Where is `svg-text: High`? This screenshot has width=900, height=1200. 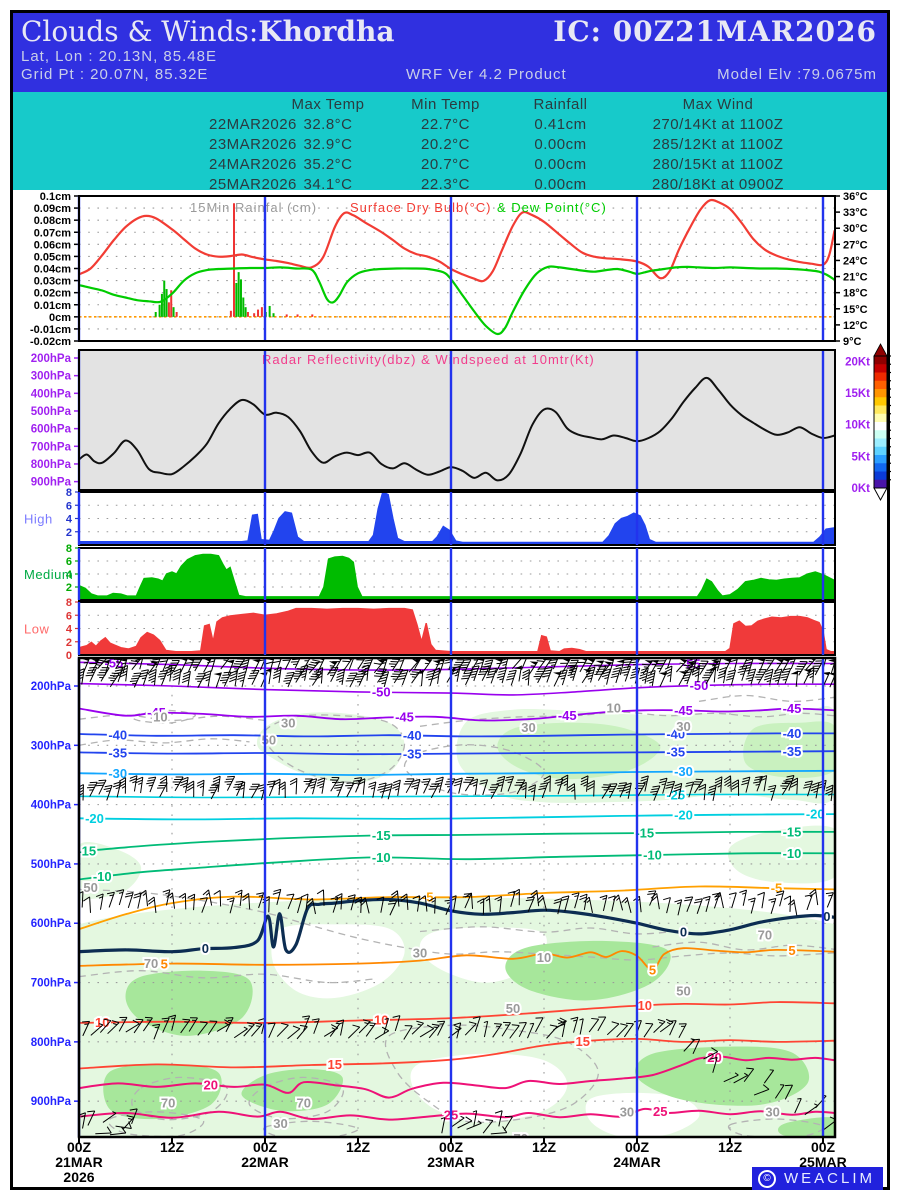 svg-text: High is located at coordinates (38, 519).